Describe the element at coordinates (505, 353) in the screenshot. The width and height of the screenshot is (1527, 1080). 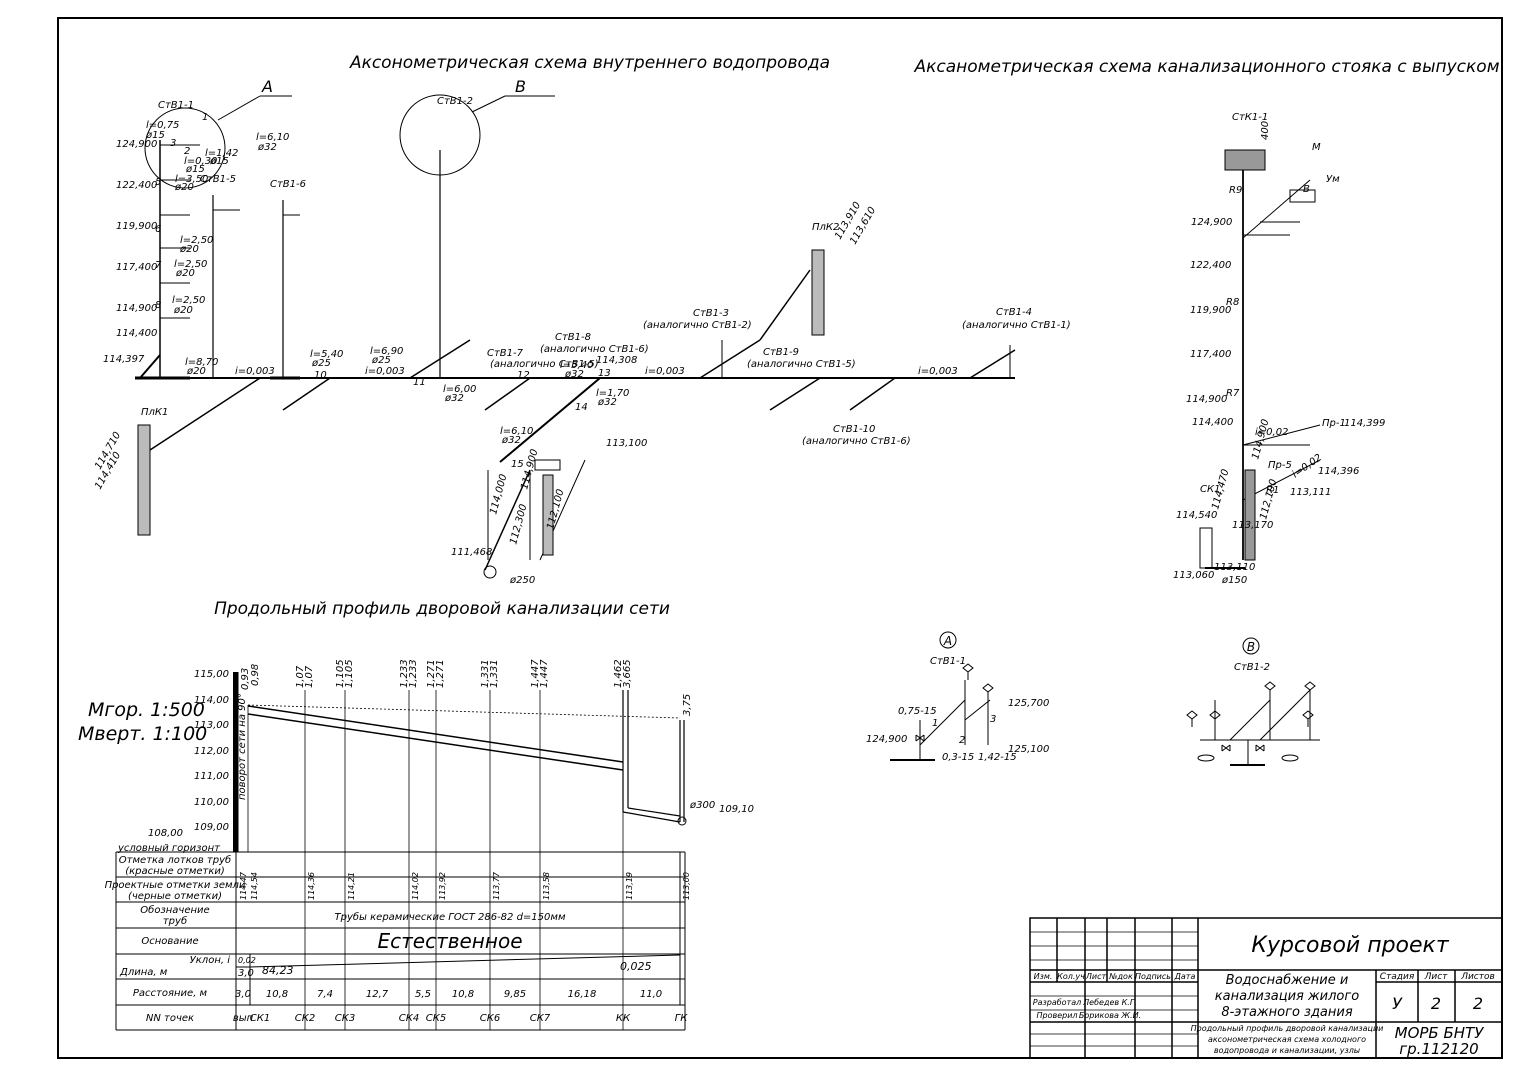
I see `svg-text: СтВ1-7` at that location.